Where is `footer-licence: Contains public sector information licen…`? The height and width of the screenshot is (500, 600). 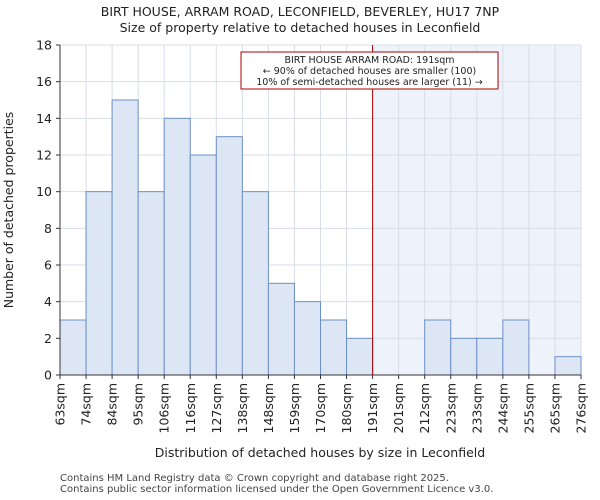
footer-licence: Contains public sector information licen… is located at coordinates (277, 489).